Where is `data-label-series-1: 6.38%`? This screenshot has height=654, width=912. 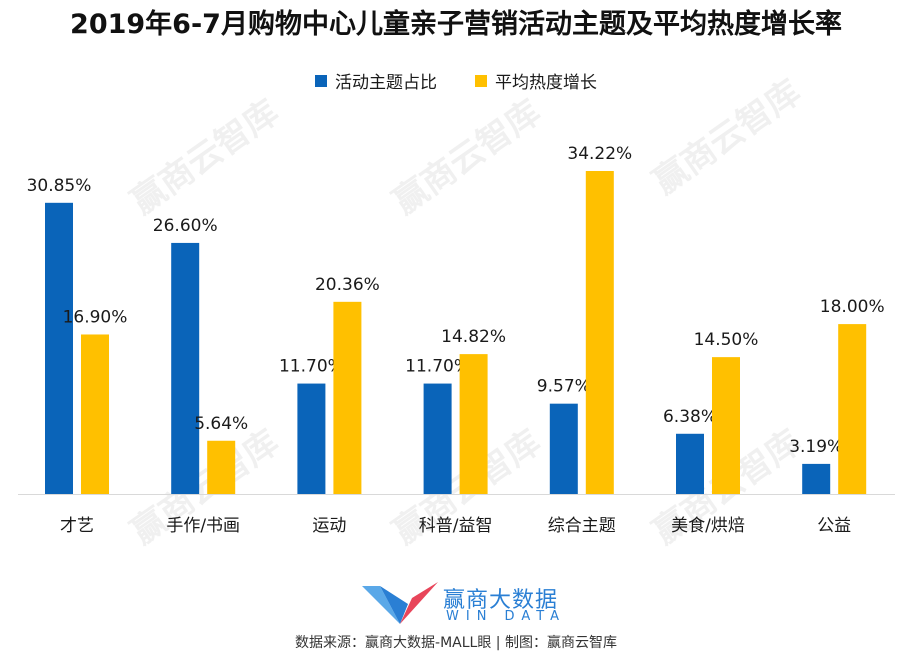
data-label-series-1: 6.38% is located at coordinates (690, 417).